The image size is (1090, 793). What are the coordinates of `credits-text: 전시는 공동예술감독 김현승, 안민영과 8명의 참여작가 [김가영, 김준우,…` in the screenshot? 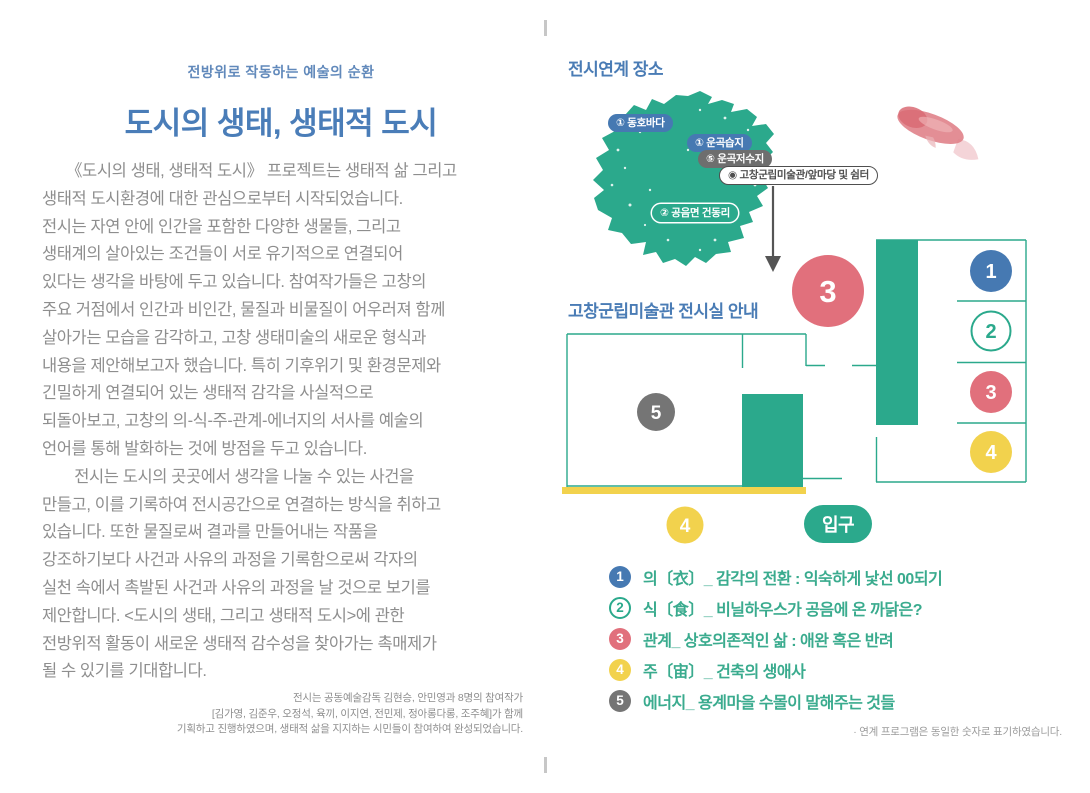 It's located at (349, 713).